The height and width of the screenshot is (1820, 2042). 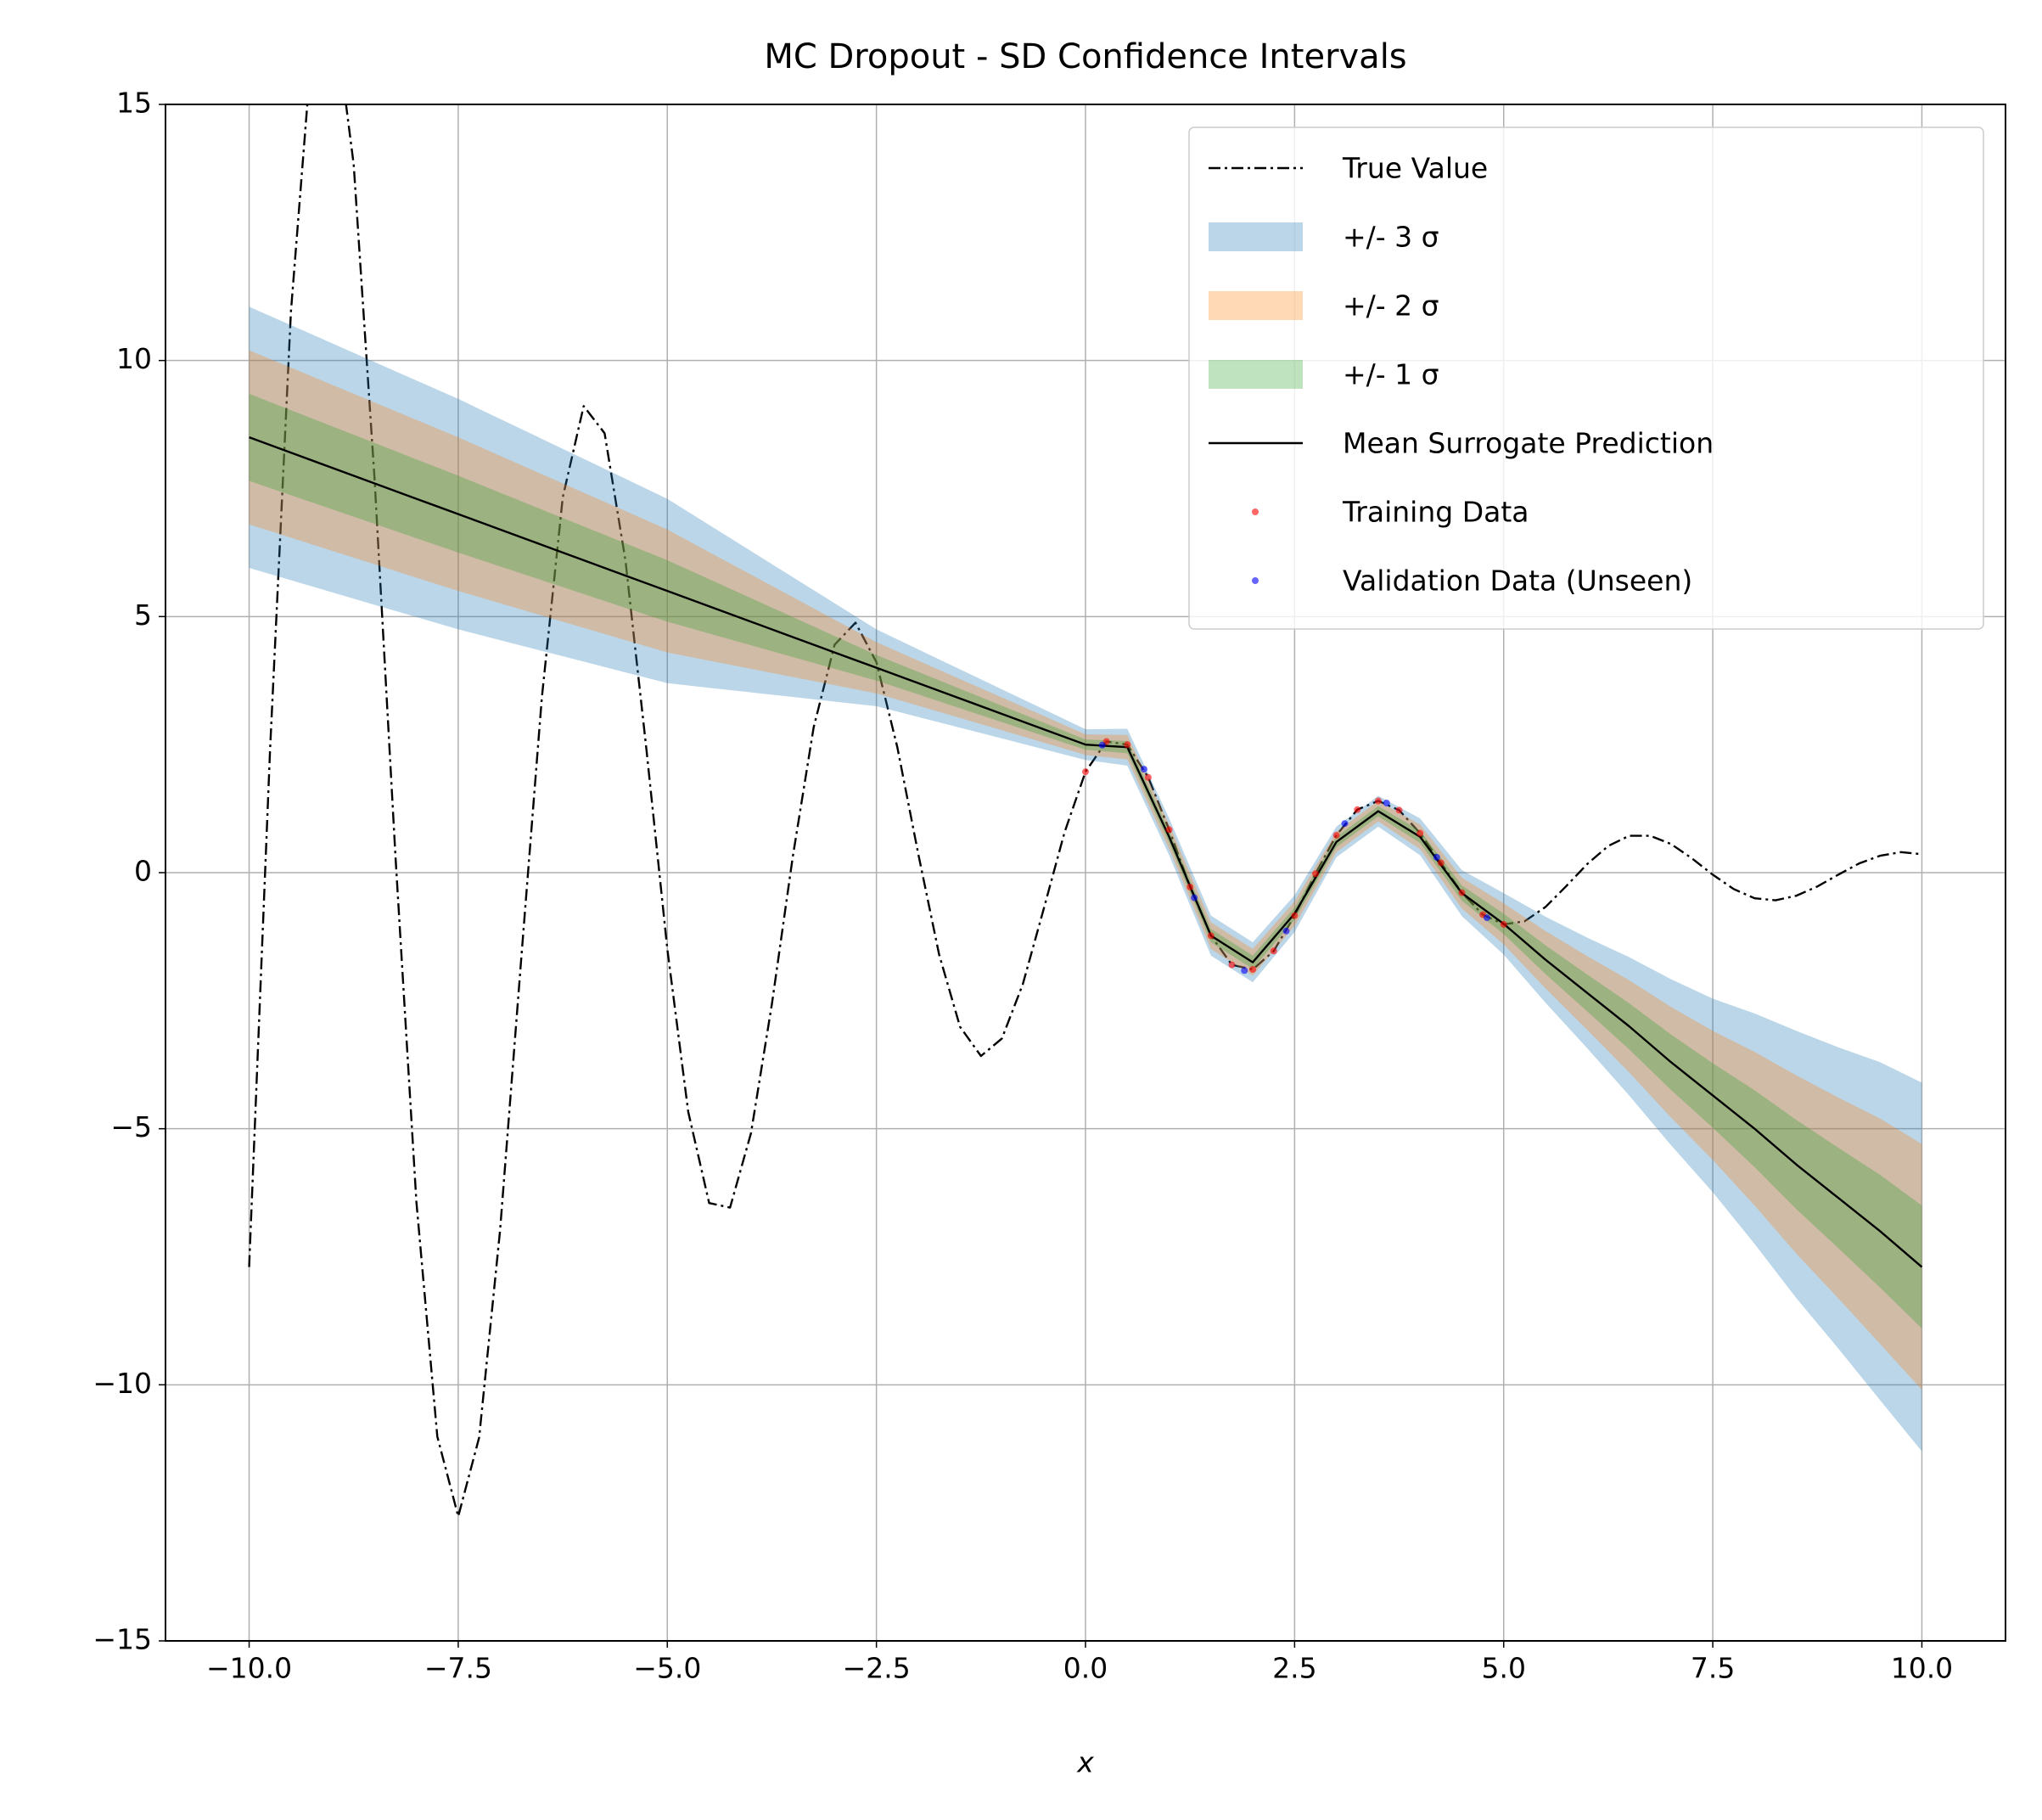 What do you see at coordinates (1391, 374) in the screenshot?
I see `legend-label: +/- 1 σ` at bounding box center [1391, 374].